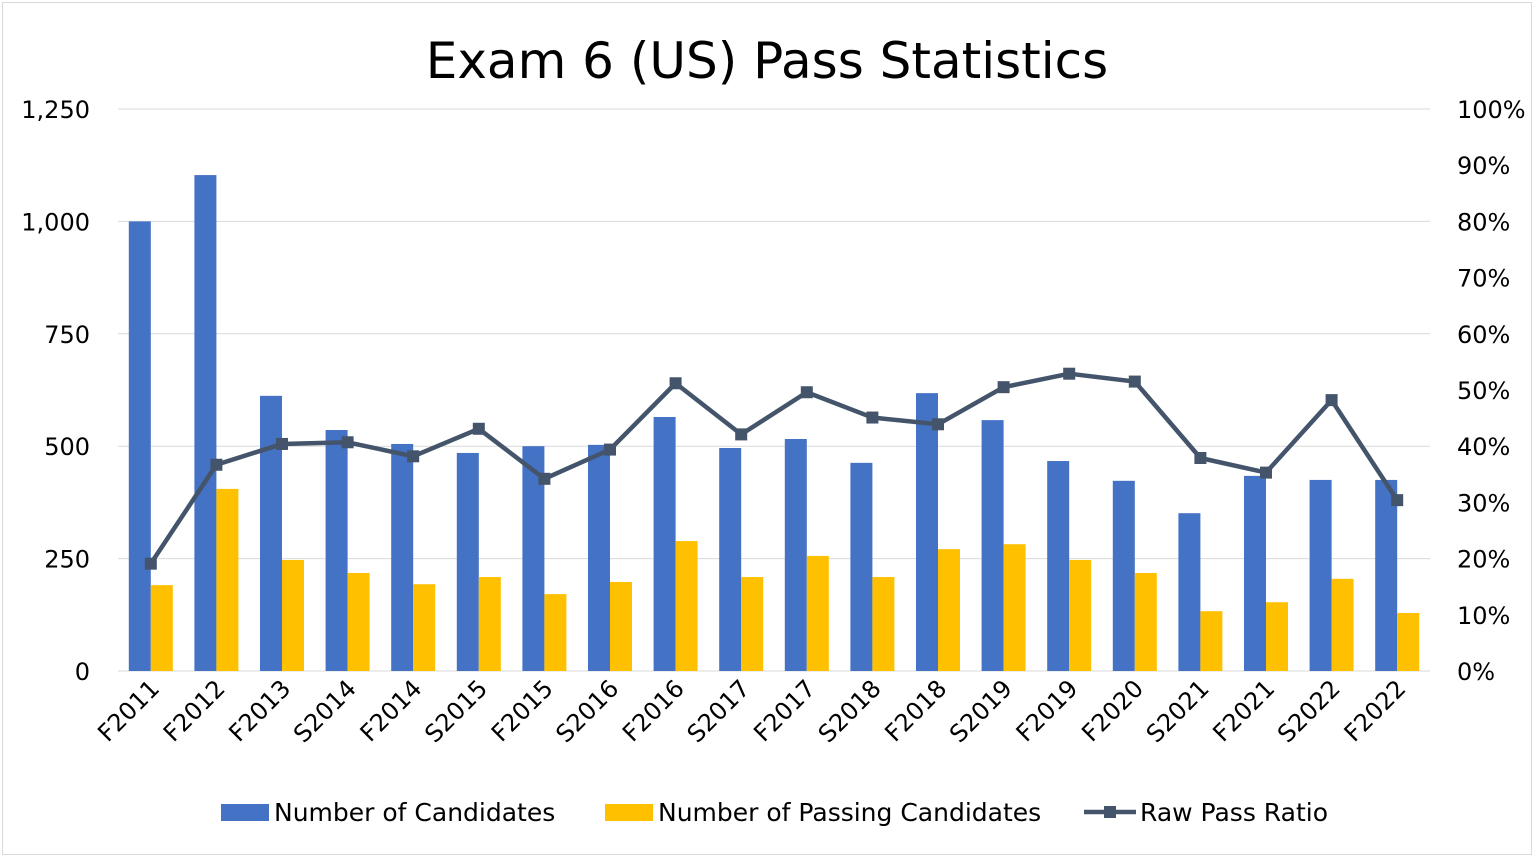  I want to click on bar-passing-F2020, so click(1145, 621).